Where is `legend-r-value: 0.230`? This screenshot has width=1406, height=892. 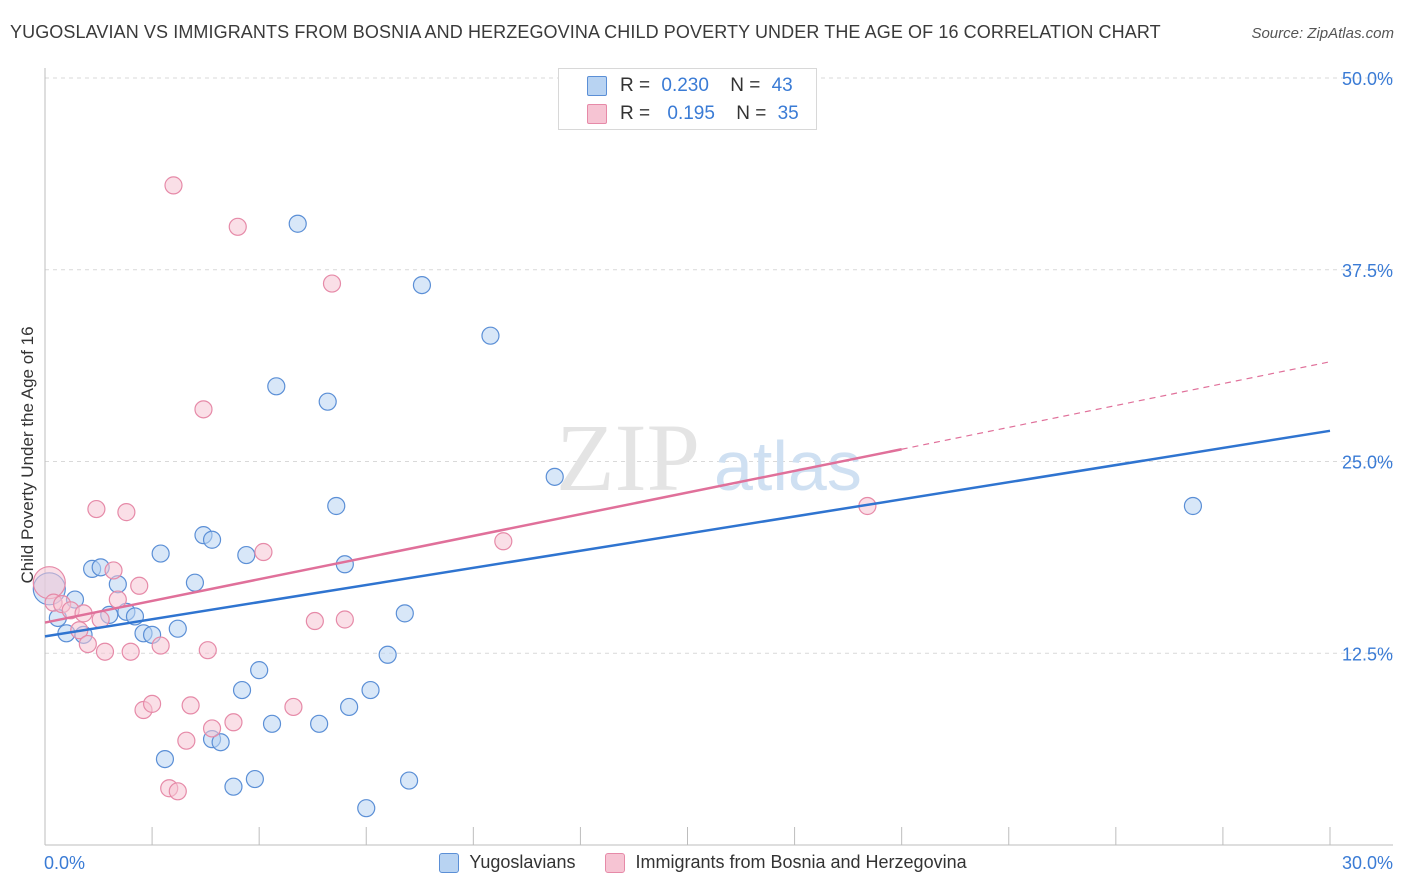 legend-r-value: 0.230 is located at coordinates (685, 85).